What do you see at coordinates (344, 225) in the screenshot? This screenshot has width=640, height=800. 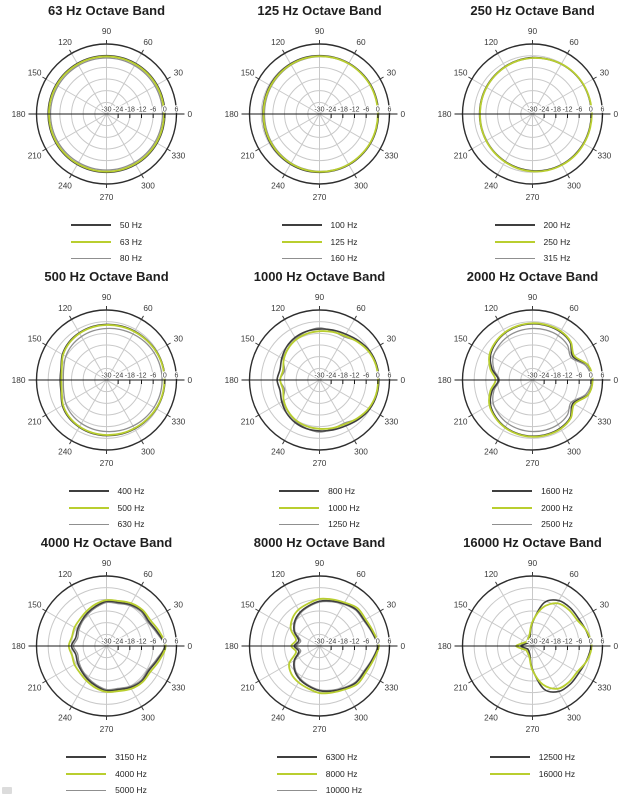 I see `legend-label: 100 Hz` at bounding box center [344, 225].